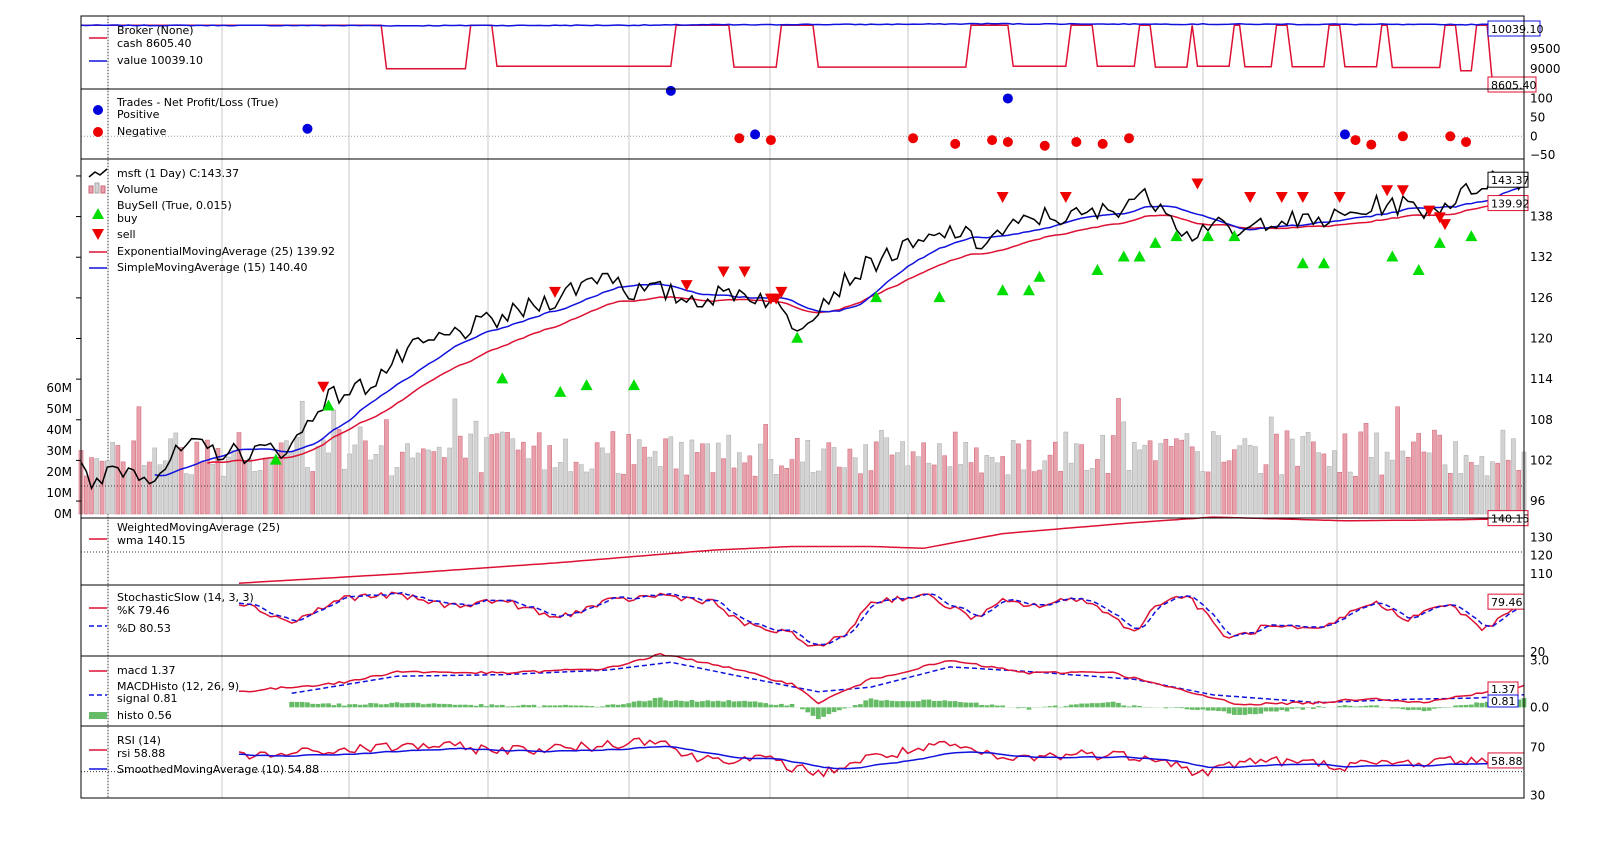 The width and height of the screenshot is (1600, 856). I want to click on legend-volume: Volume, so click(137, 189).